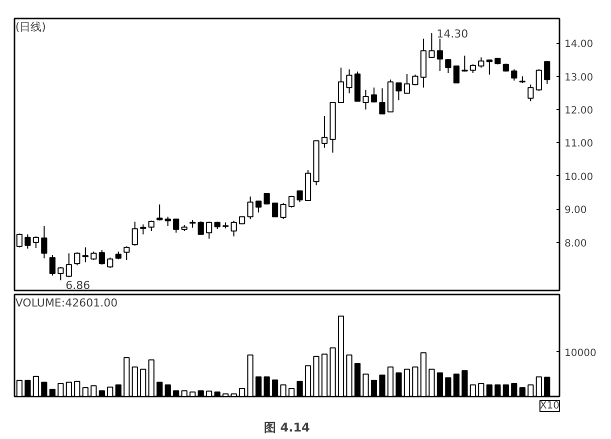 This screenshot has height=439, width=611. What do you see at coordinates (579, 177) in the screenshot?
I see `y-tick-label: 10.00` at bounding box center [579, 177].